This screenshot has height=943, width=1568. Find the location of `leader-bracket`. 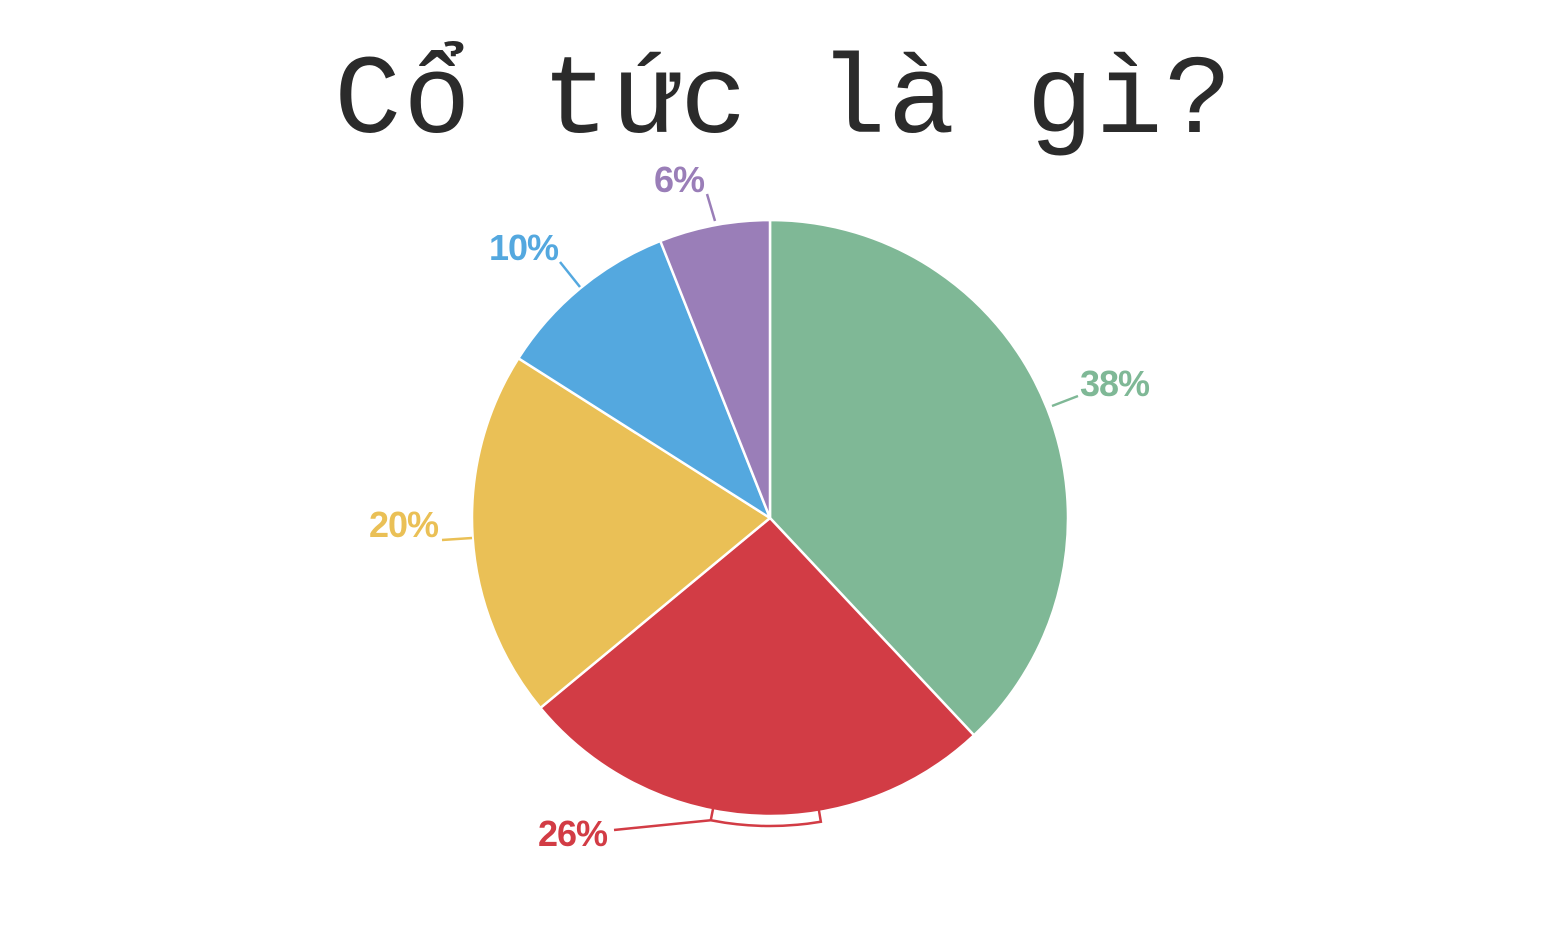

leader-bracket is located at coordinates (766, 818).